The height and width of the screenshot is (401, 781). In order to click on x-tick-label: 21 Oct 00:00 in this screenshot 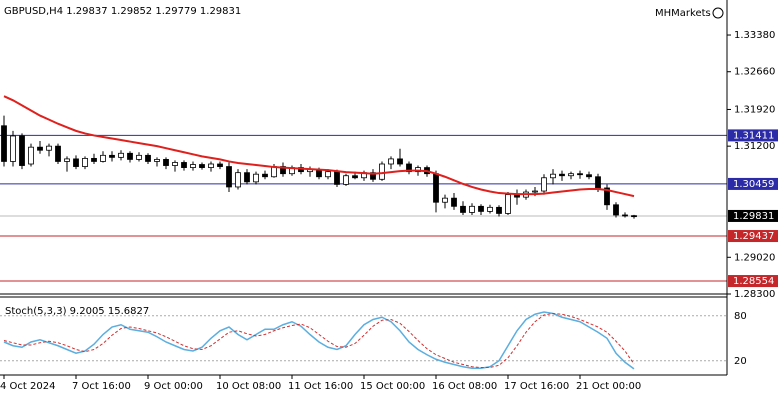, I will do `click(608, 386)`.